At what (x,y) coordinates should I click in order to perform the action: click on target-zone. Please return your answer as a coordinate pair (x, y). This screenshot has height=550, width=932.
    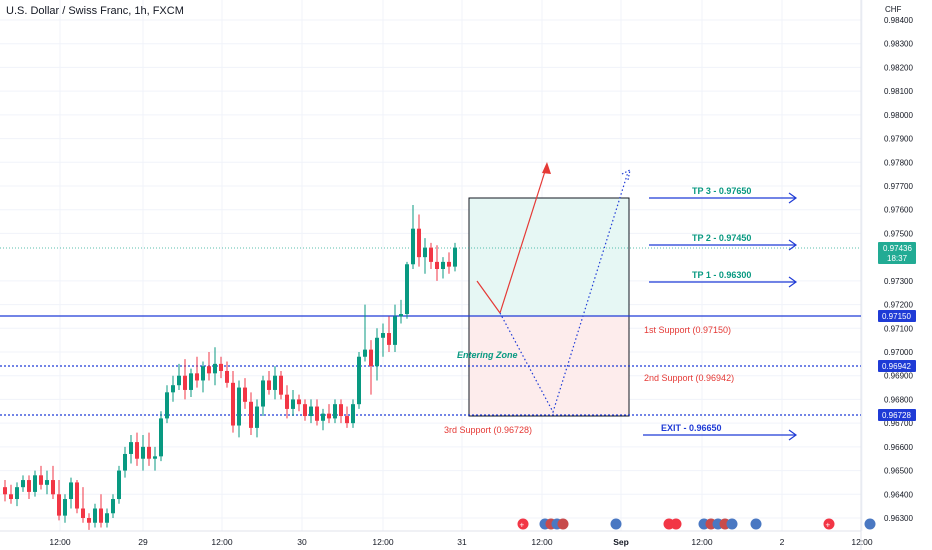
    Looking at the image, I should click on (549, 257).